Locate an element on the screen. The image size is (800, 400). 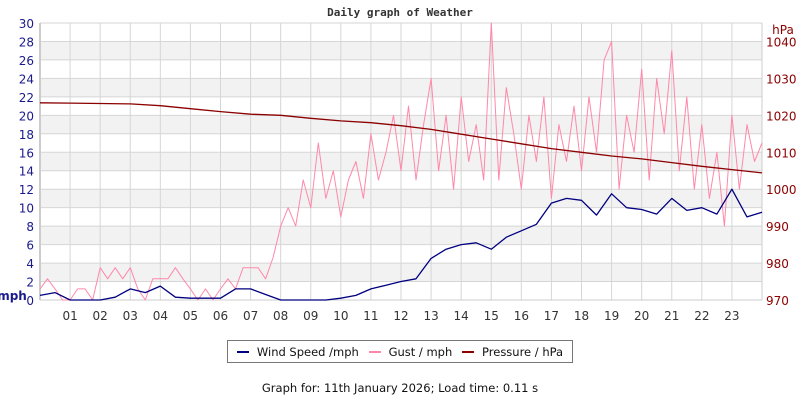
y-tick-left: 10 is located at coordinates (26, 209).